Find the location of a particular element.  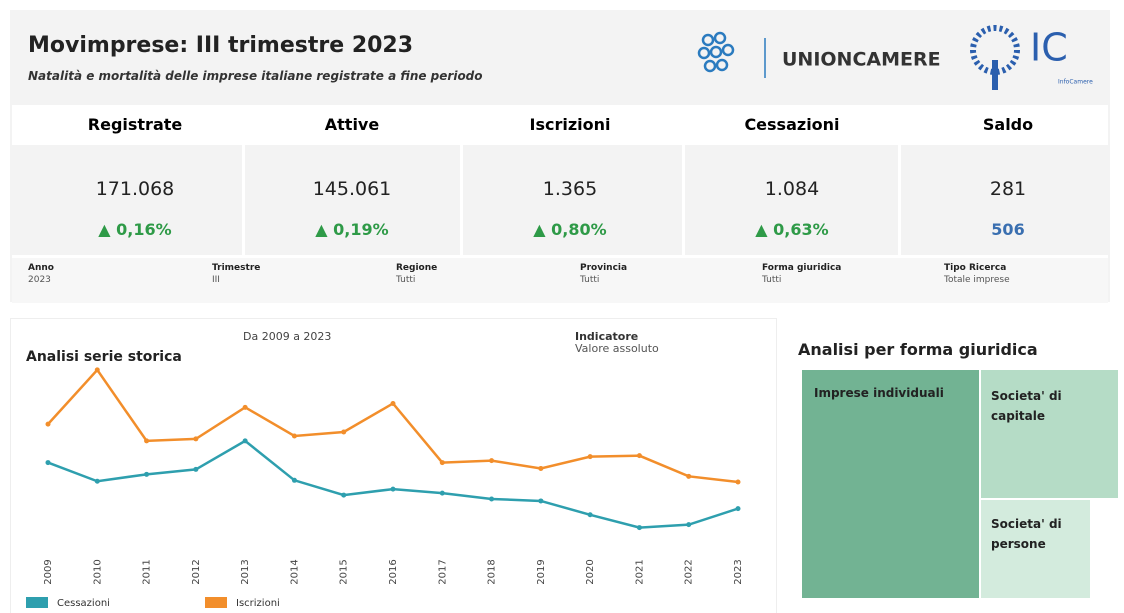

kpi-value: 145.061 is located at coordinates (352, 189).